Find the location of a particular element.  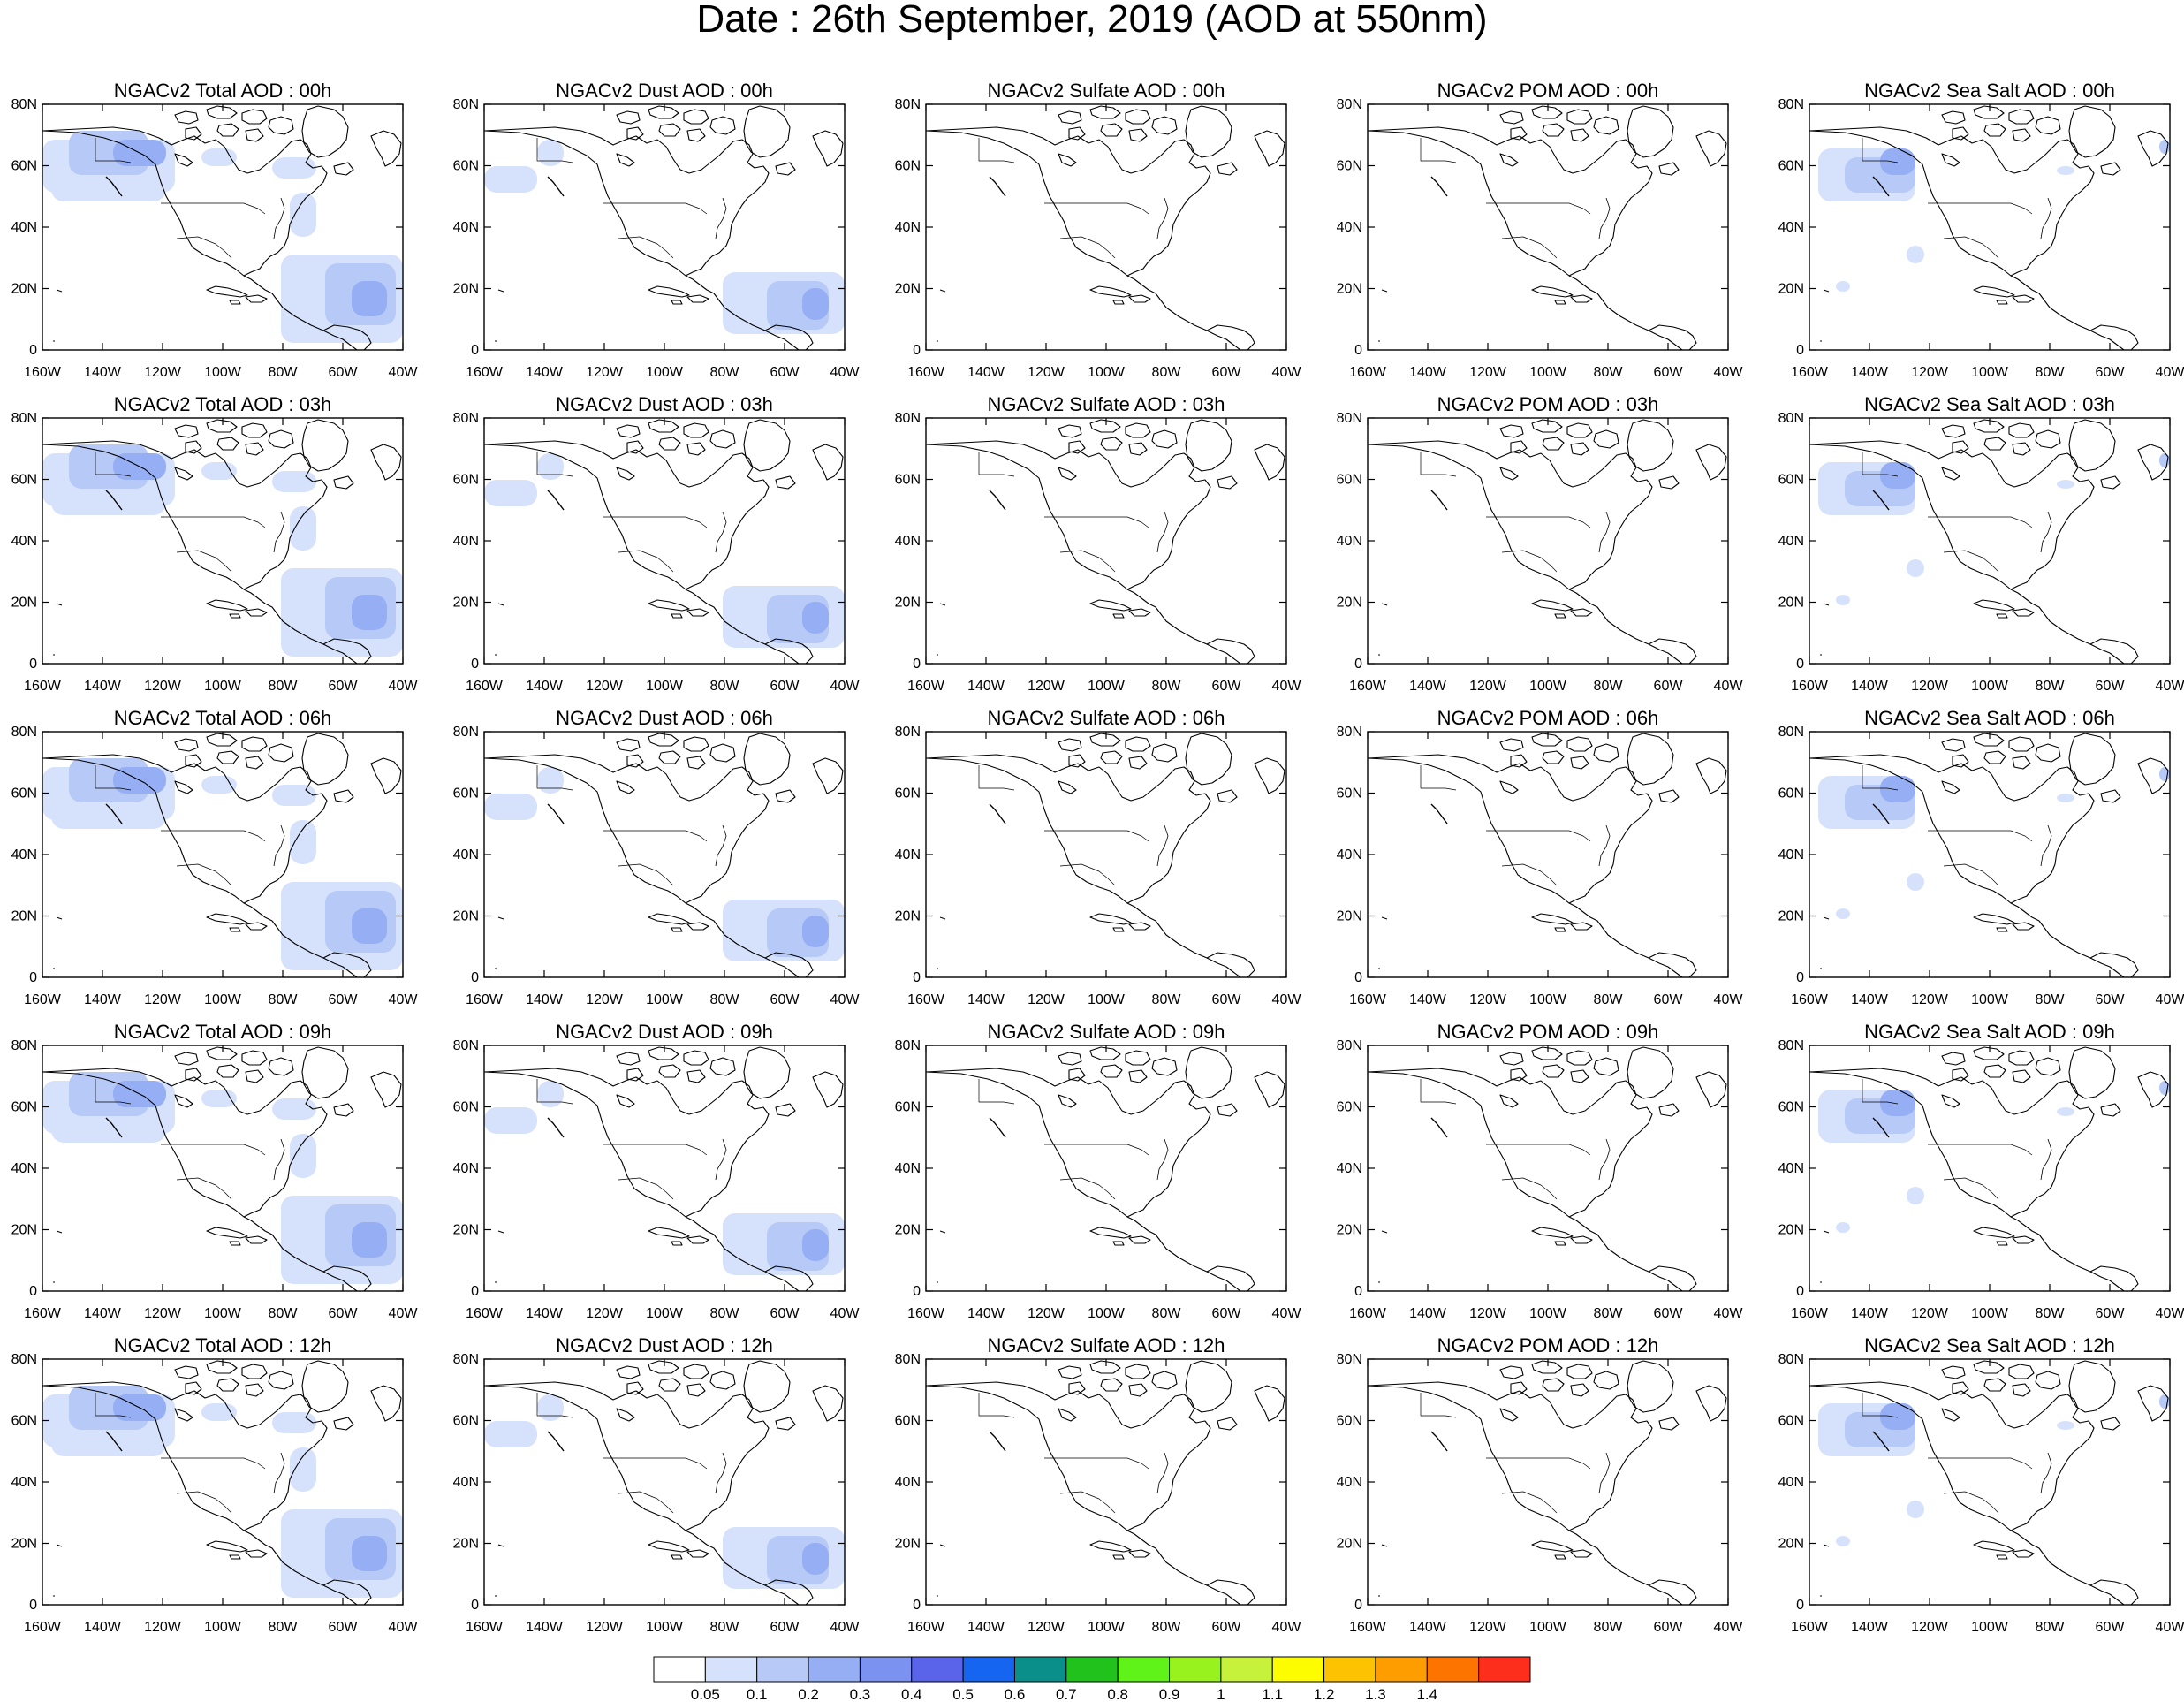

panel-title: NGACv2 POM AOD : 03h is located at coordinates (1548, 404).